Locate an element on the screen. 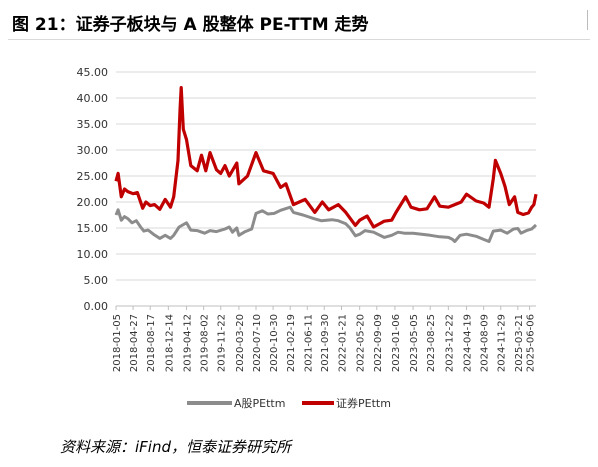 Image resolution: width=598 pixels, height=467 pixels. x-tick-label: 2020-07-10 is located at coordinates (257, 343).